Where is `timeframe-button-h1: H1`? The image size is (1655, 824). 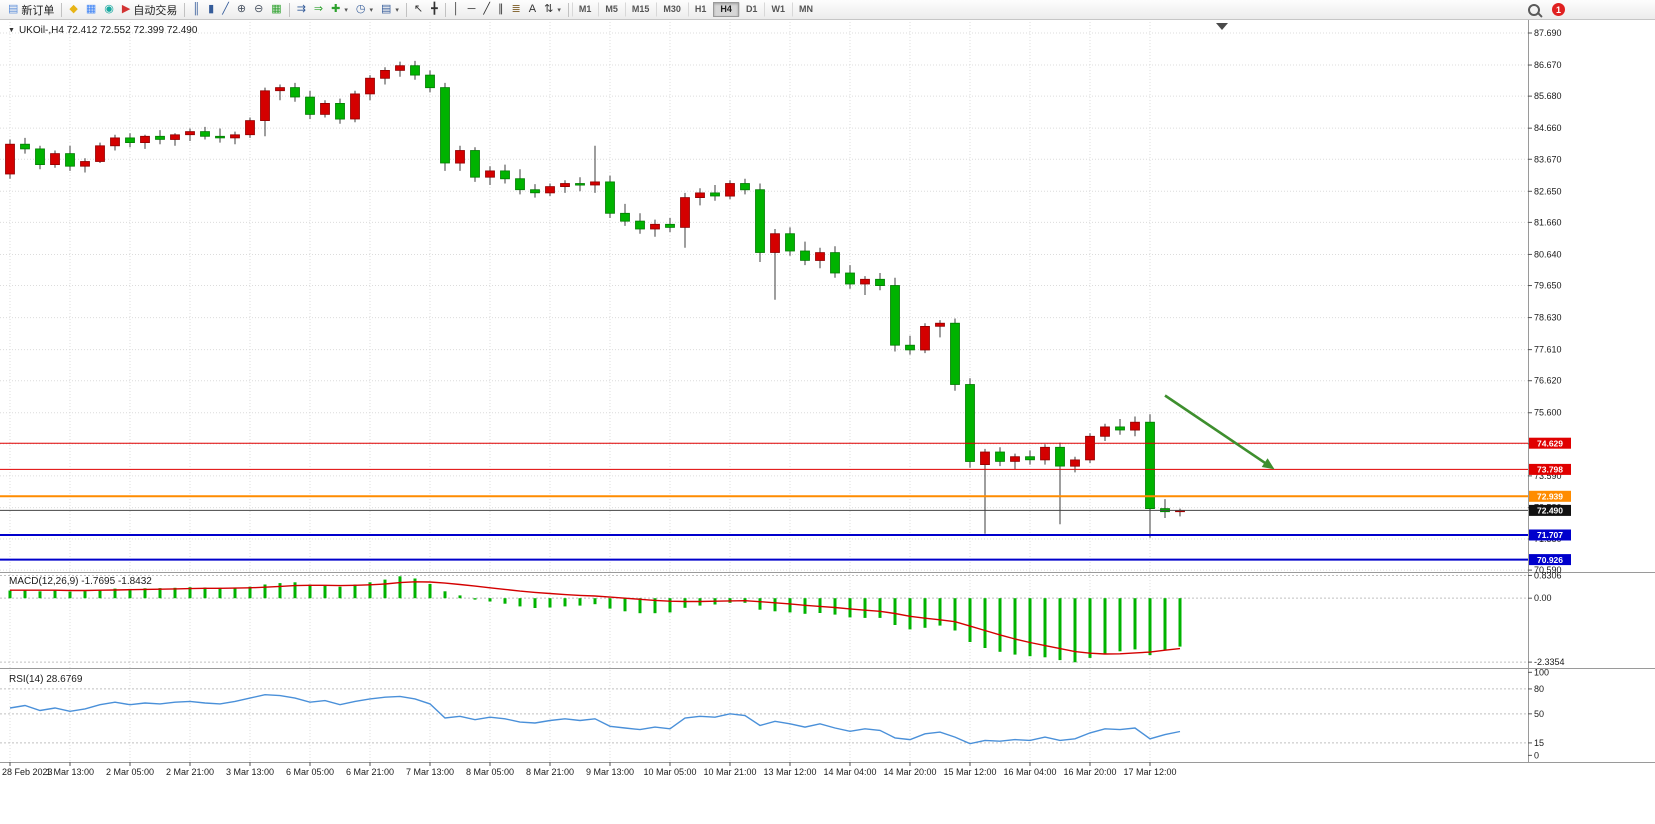 timeframe-button-h1: H1 is located at coordinates (700, 9).